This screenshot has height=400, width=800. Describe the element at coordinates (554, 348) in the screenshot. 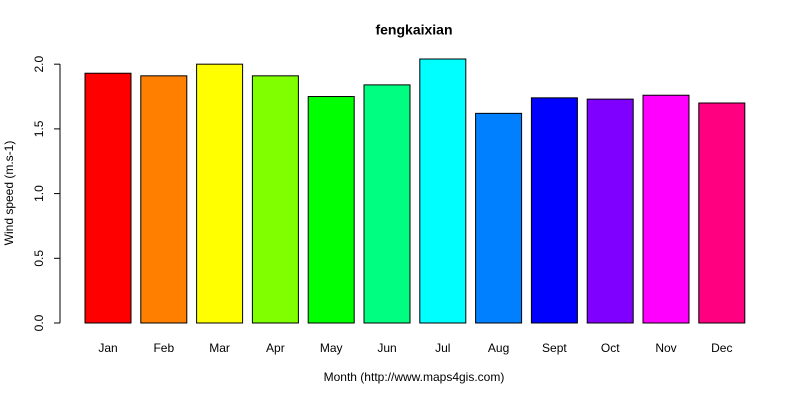

I see `x-tick-label: Sept` at that location.